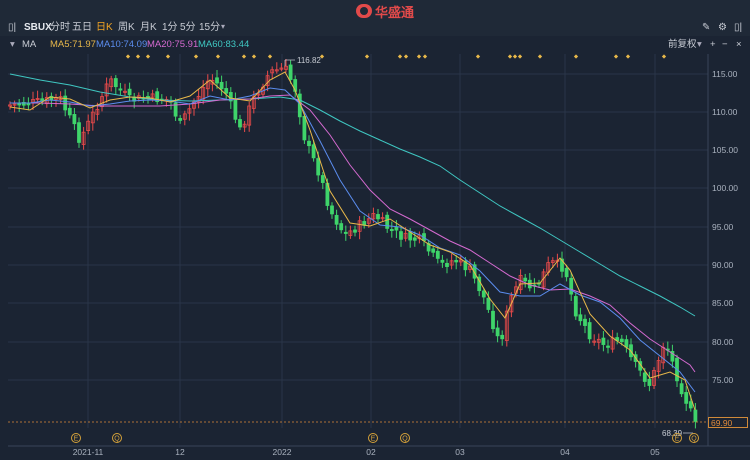 This screenshot has width=750, height=460. Describe the element at coordinates (126, 27) in the screenshot. I see `tab-weekly-k: 周K` at that location.